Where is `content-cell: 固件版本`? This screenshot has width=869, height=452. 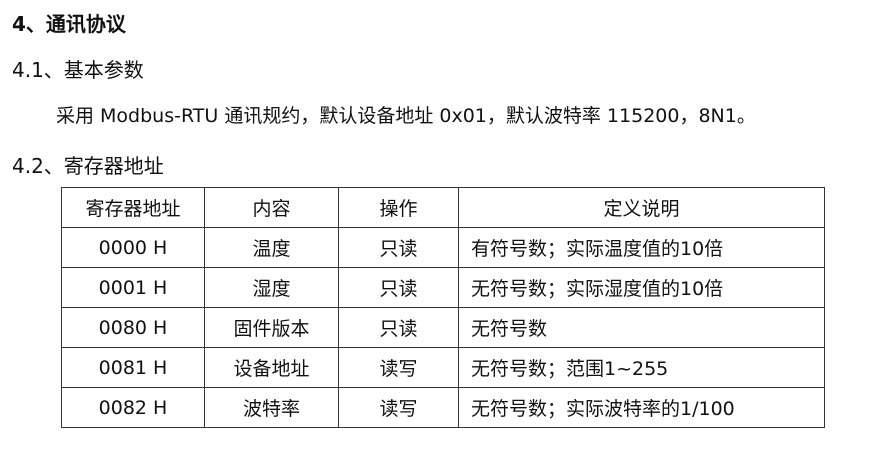 content-cell: 固件版本 is located at coordinates (271, 327).